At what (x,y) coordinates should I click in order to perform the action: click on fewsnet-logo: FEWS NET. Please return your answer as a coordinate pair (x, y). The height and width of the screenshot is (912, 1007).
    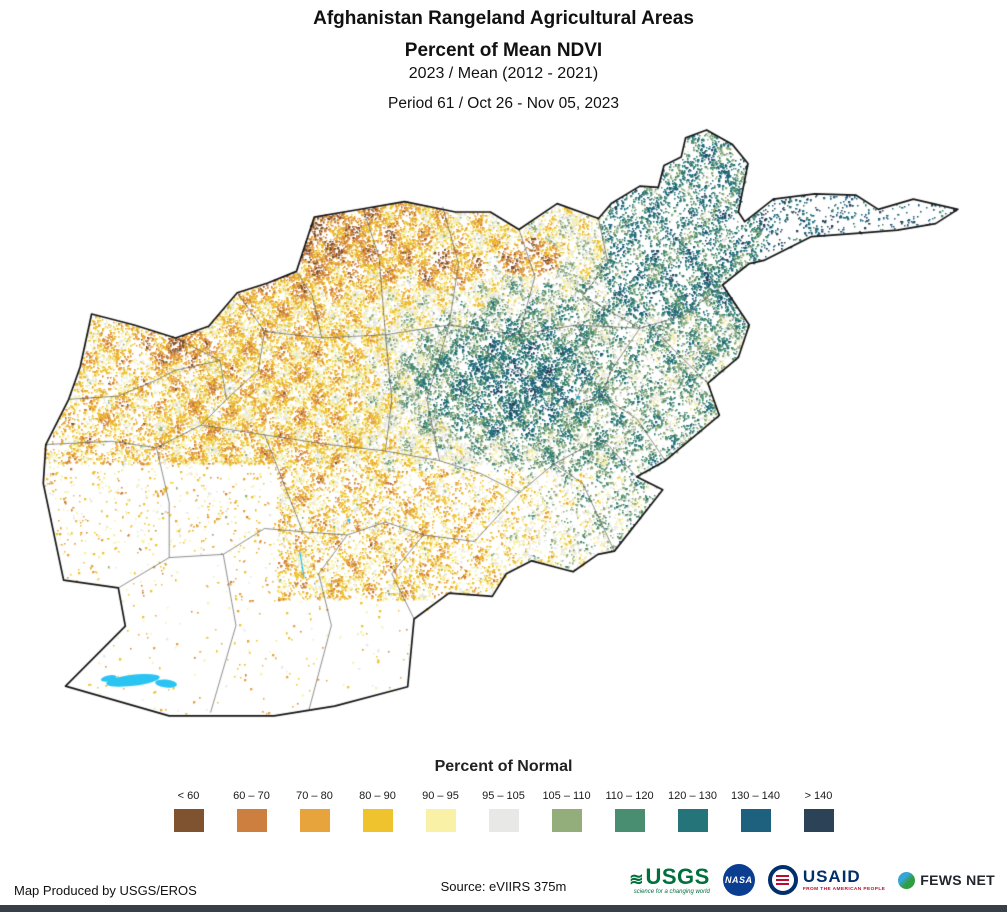
    Looking at the image, I should click on (946, 880).